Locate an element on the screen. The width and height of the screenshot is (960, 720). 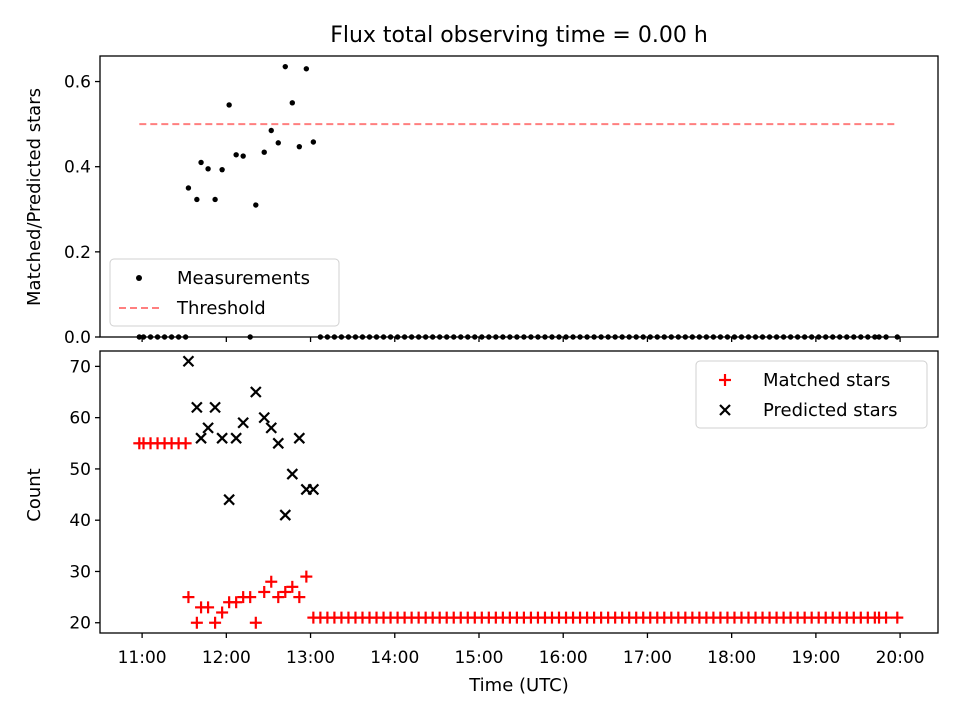
count-y-axis-label: Count is located at coordinates (34, 494).